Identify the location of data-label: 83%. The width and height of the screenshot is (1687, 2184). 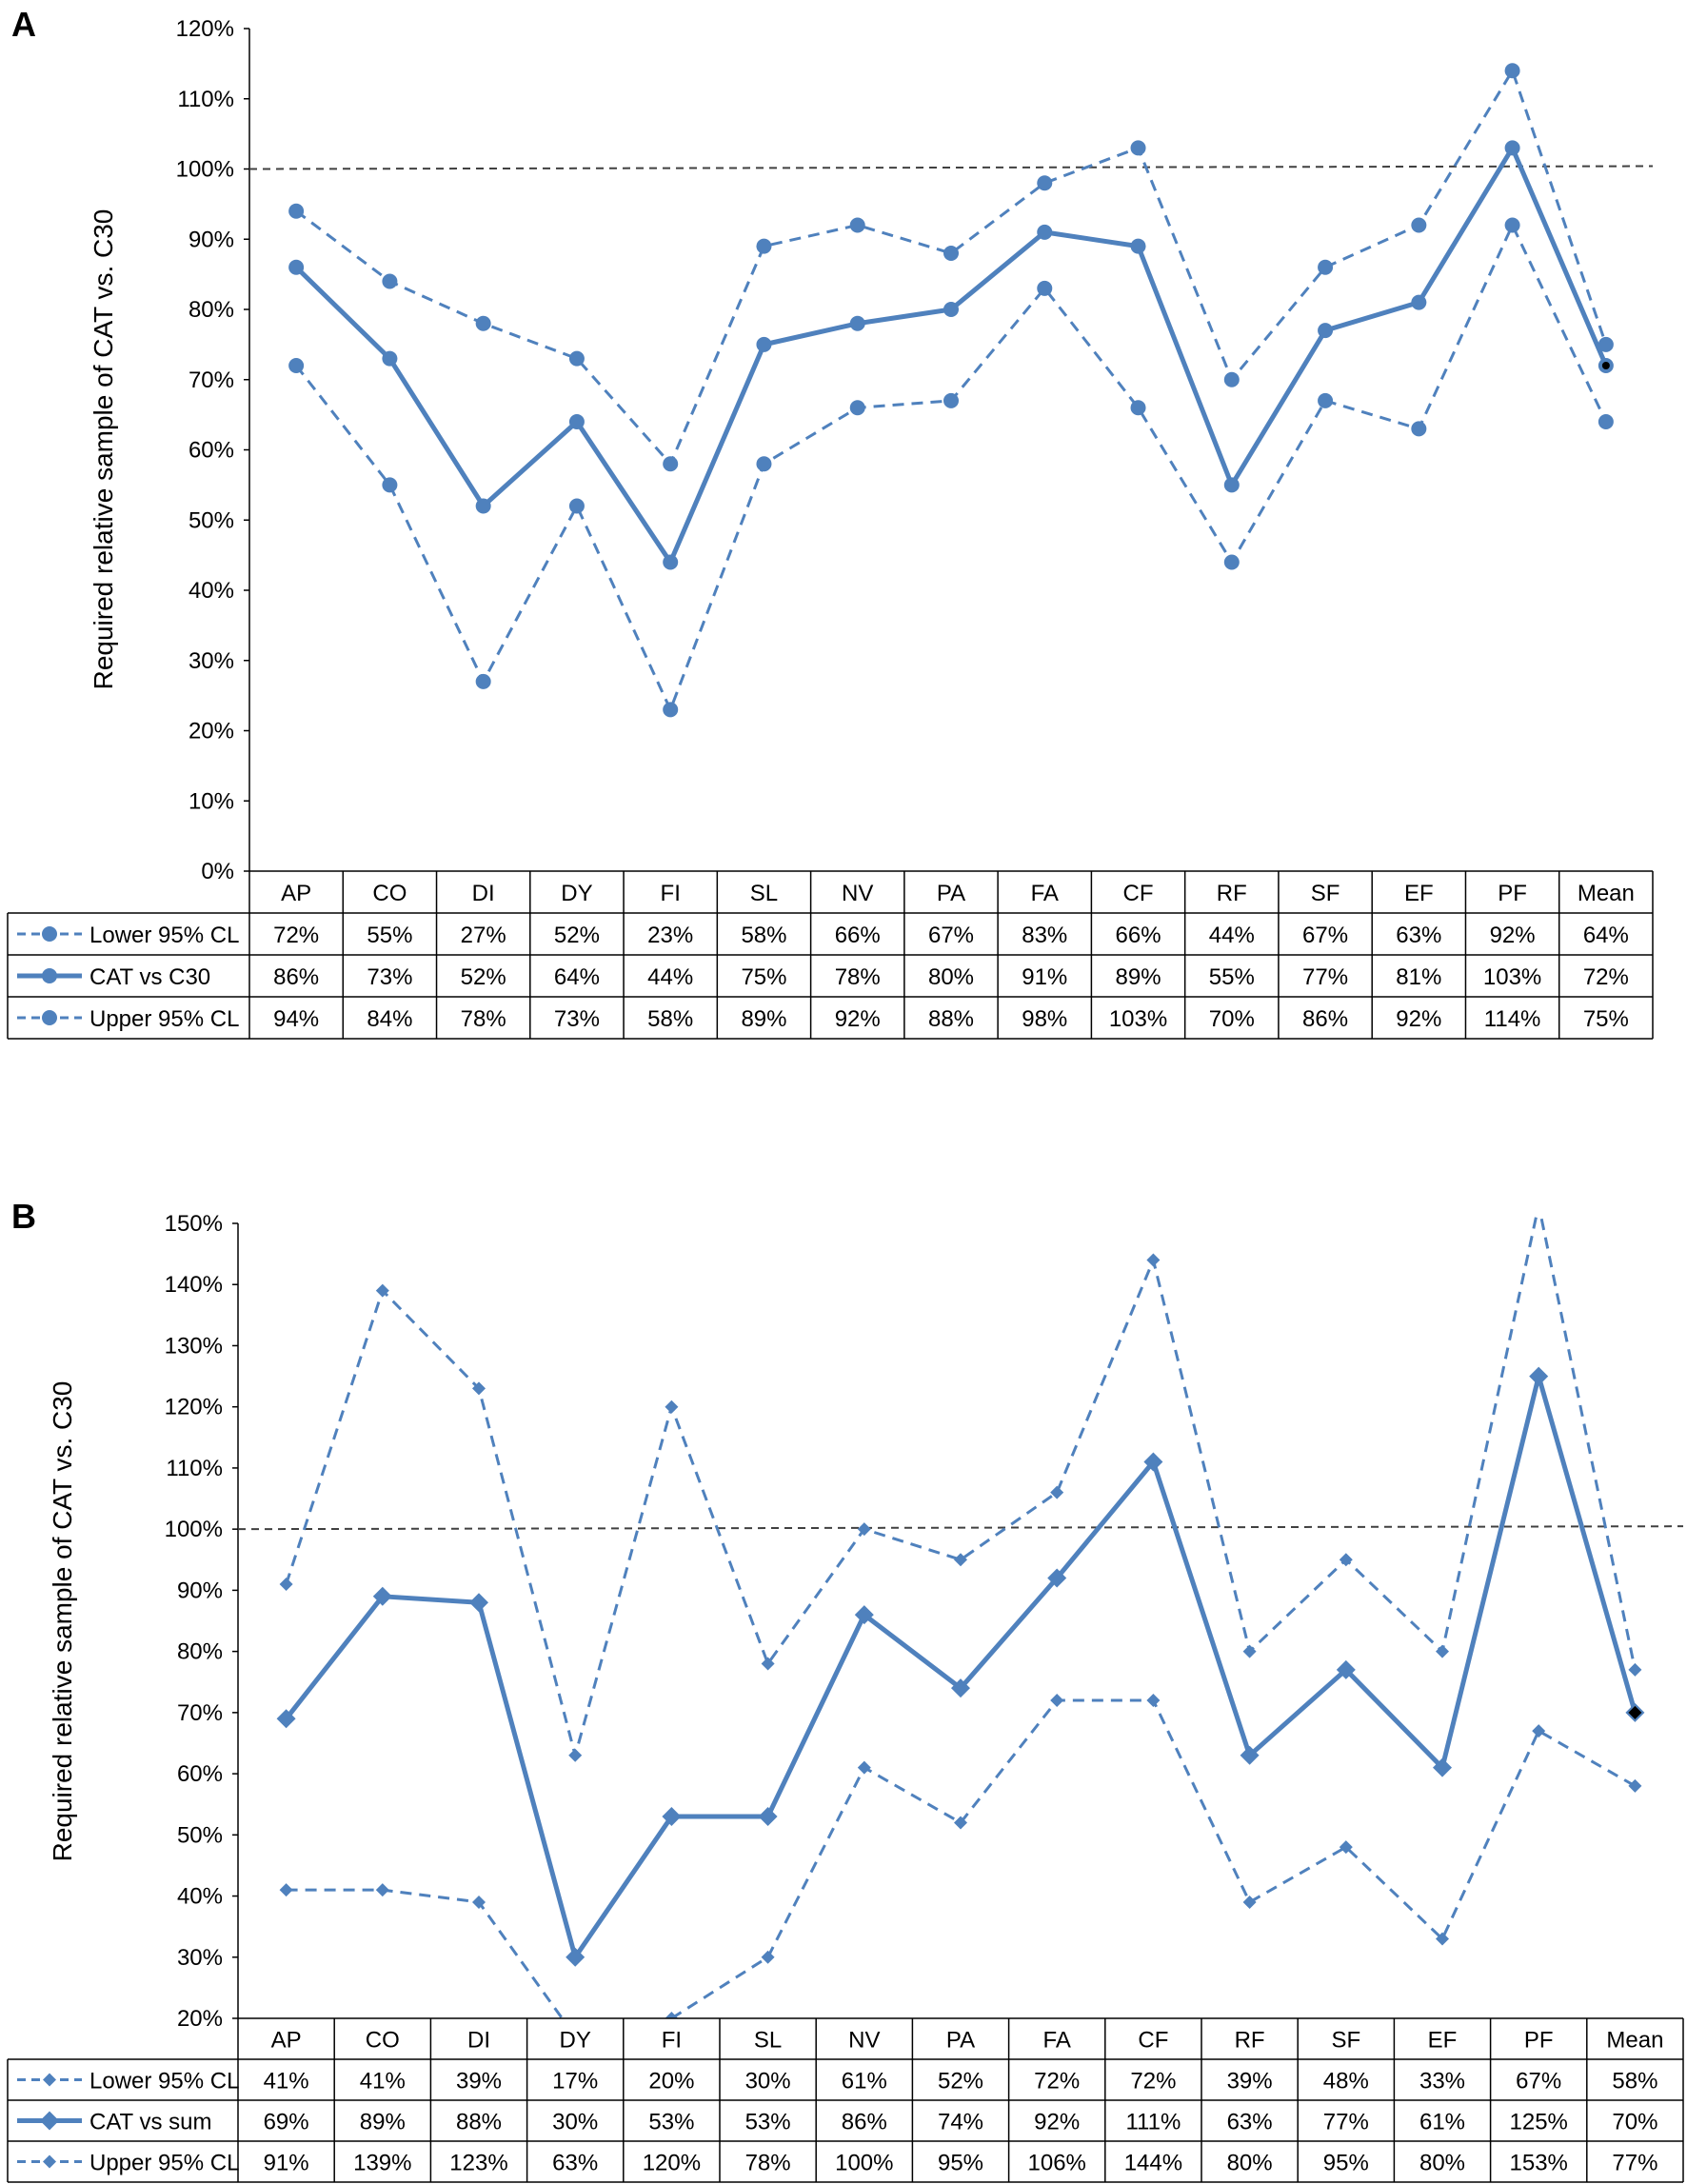
(1044, 935).